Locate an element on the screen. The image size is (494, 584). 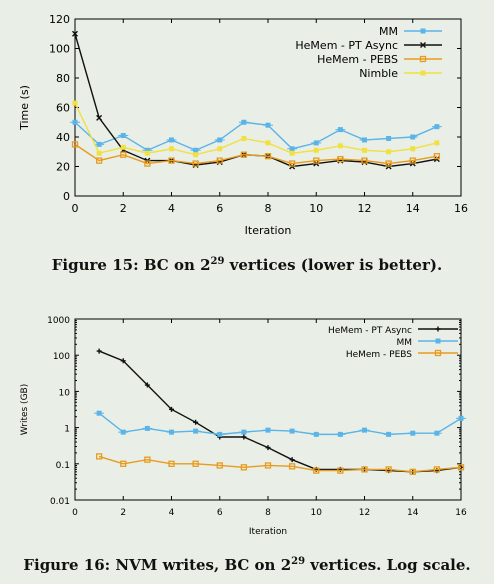
x-tick-label: 2 is located at coordinates (123, 208).